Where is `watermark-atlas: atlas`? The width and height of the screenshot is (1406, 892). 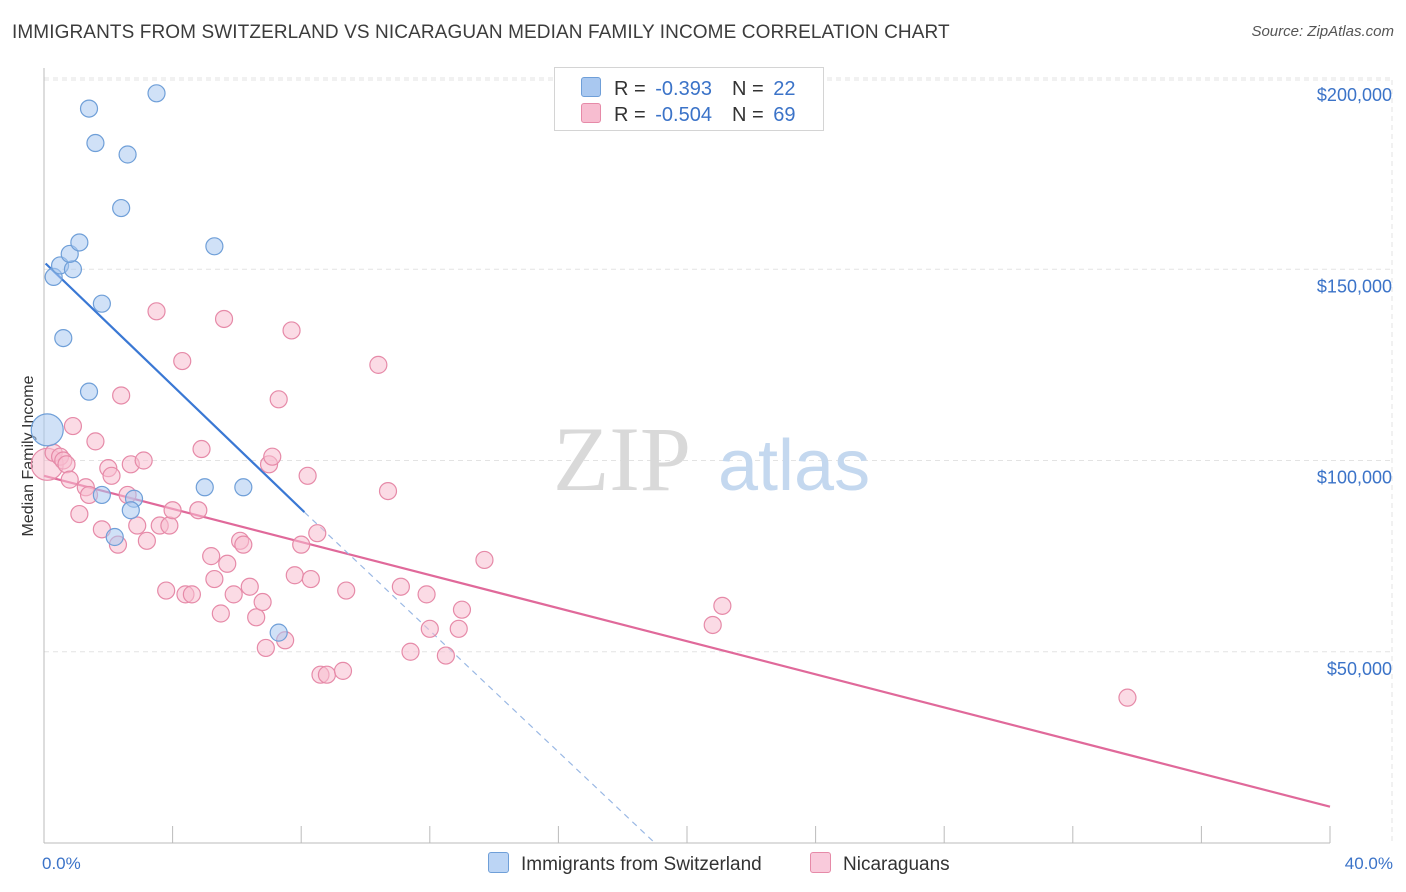
watermark-atlas: atlas is located at coordinates (794, 466).